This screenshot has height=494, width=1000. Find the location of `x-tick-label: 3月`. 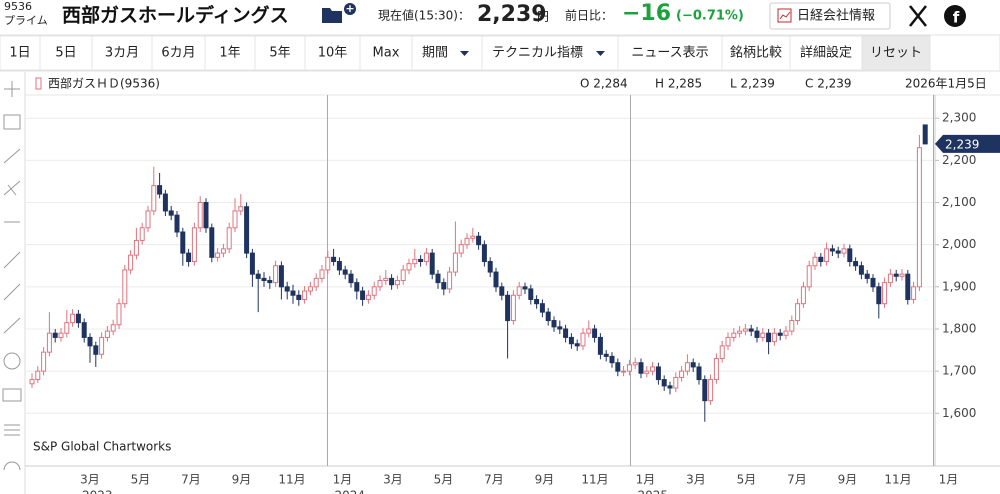

x-tick-label: 3月 is located at coordinates (696, 480).